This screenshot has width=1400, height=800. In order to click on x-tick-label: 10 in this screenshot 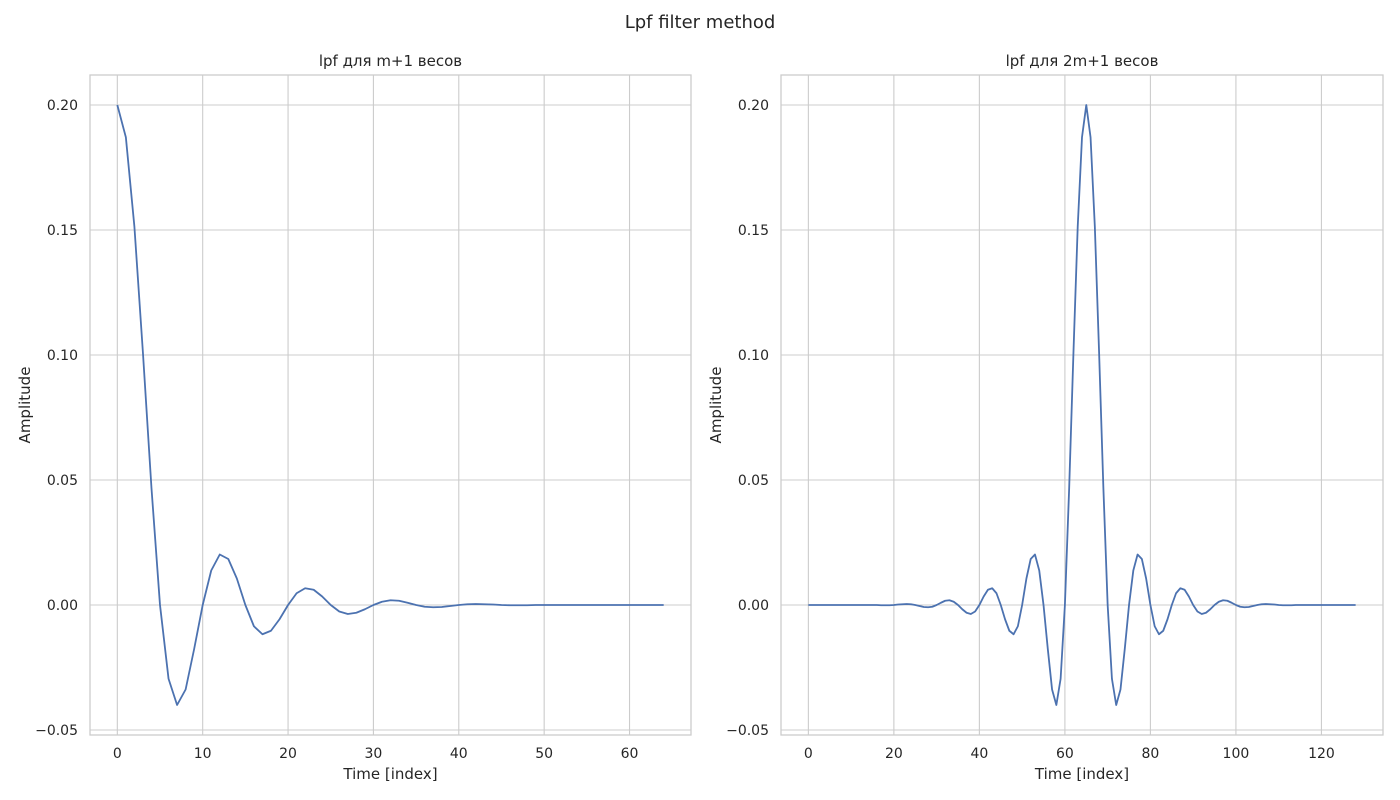, I will do `click(203, 754)`.